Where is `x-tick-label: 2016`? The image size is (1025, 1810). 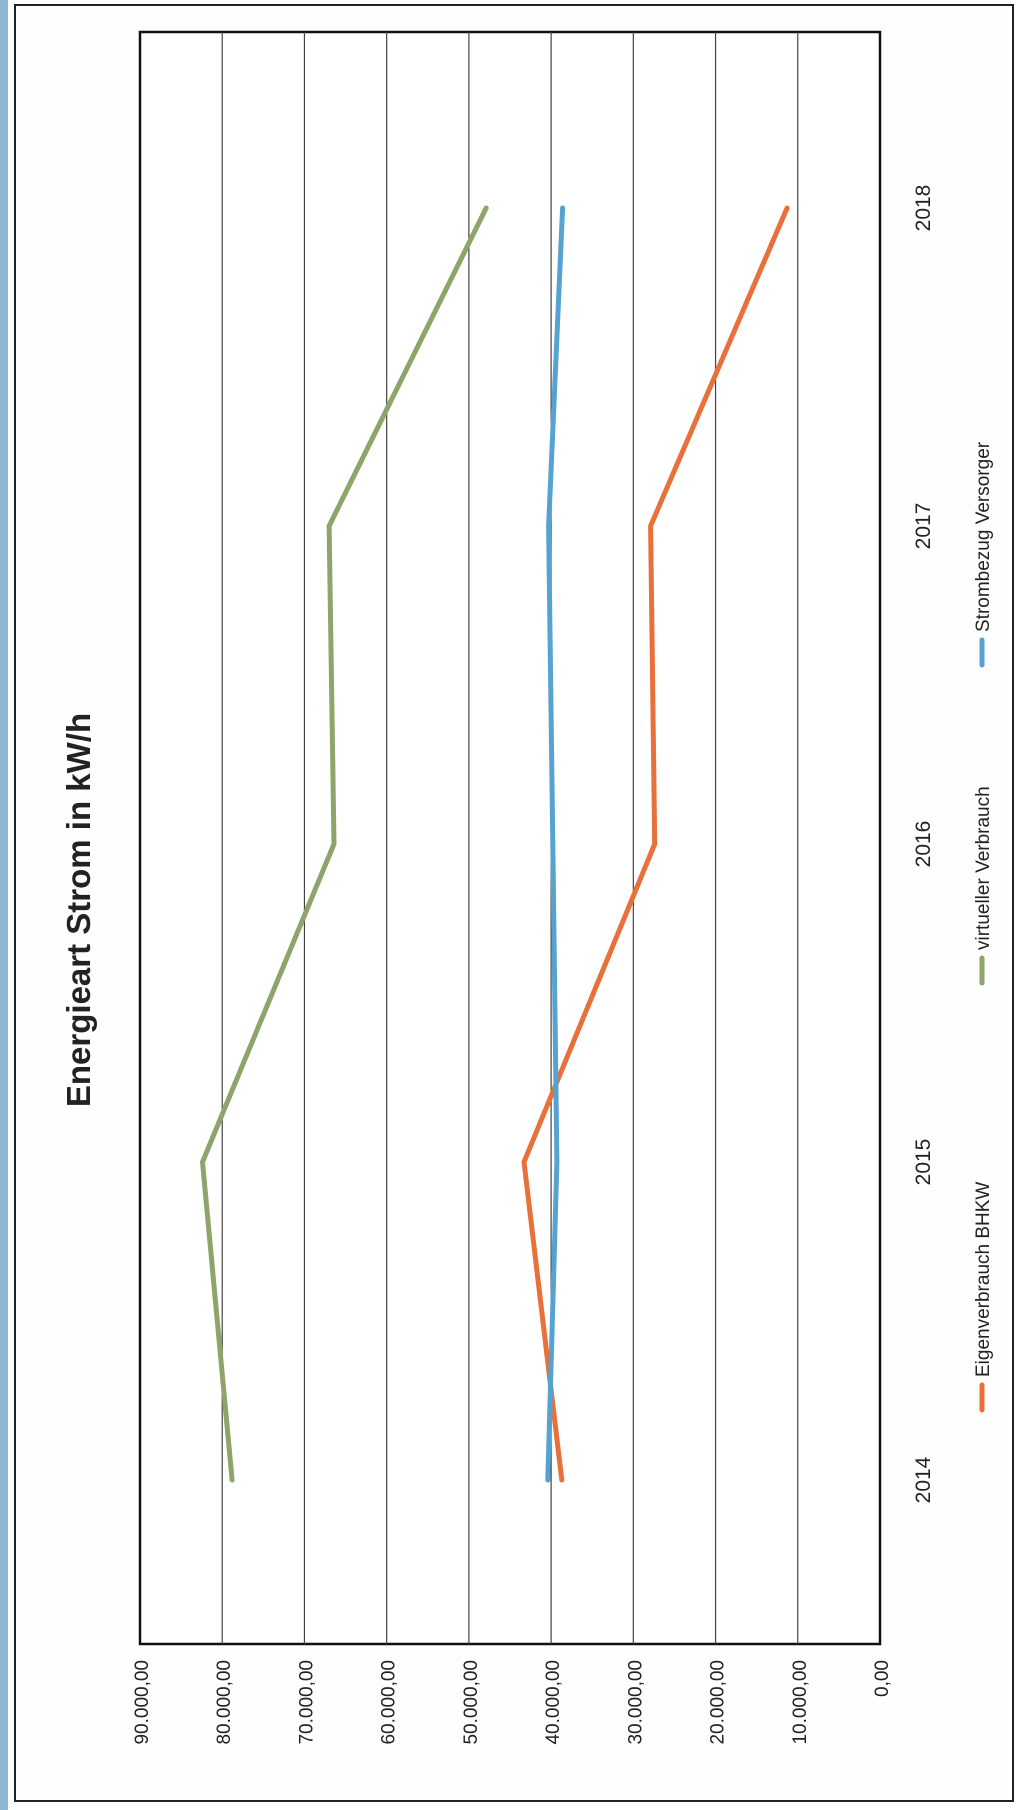
x-tick-label: 2016 is located at coordinates (923, 844).